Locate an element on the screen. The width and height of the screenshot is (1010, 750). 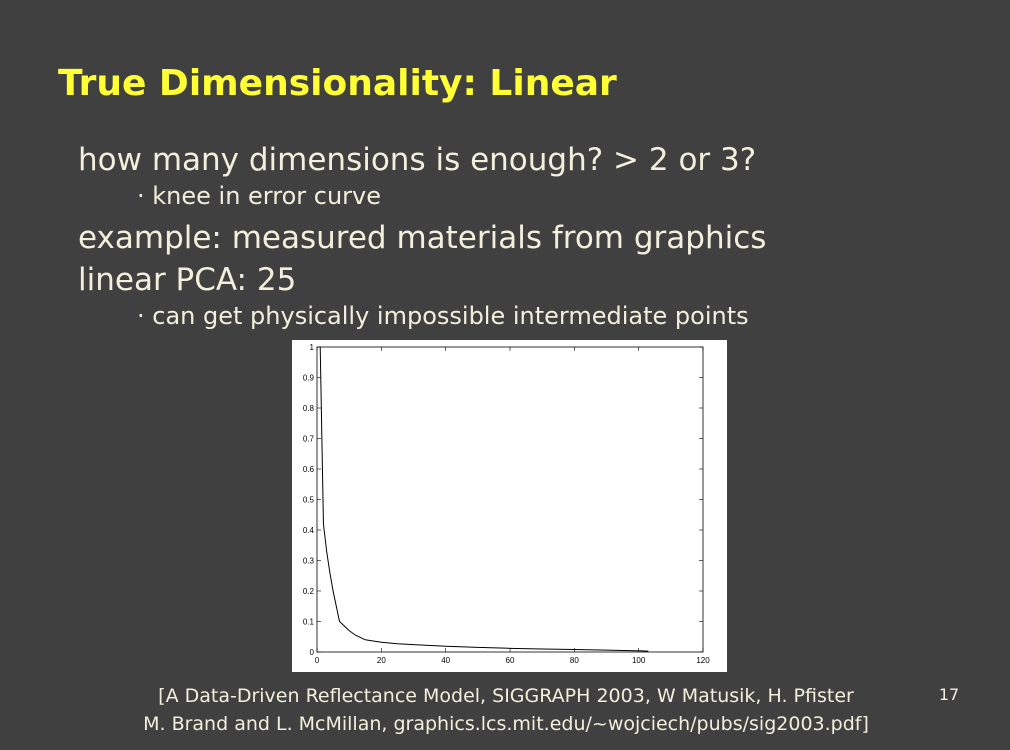
page-number: 17 is located at coordinates (949, 694).